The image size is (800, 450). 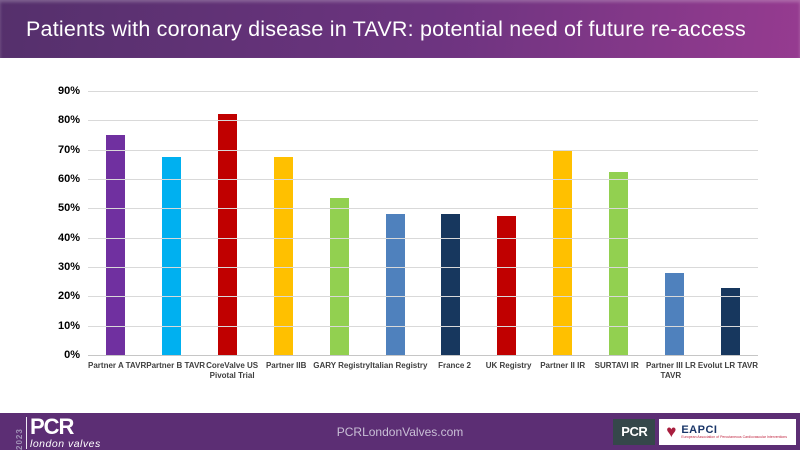 What do you see at coordinates (68, 237) in the screenshot?
I see `y-axis-tick-label: 40%` at bounding box center [68, 237].